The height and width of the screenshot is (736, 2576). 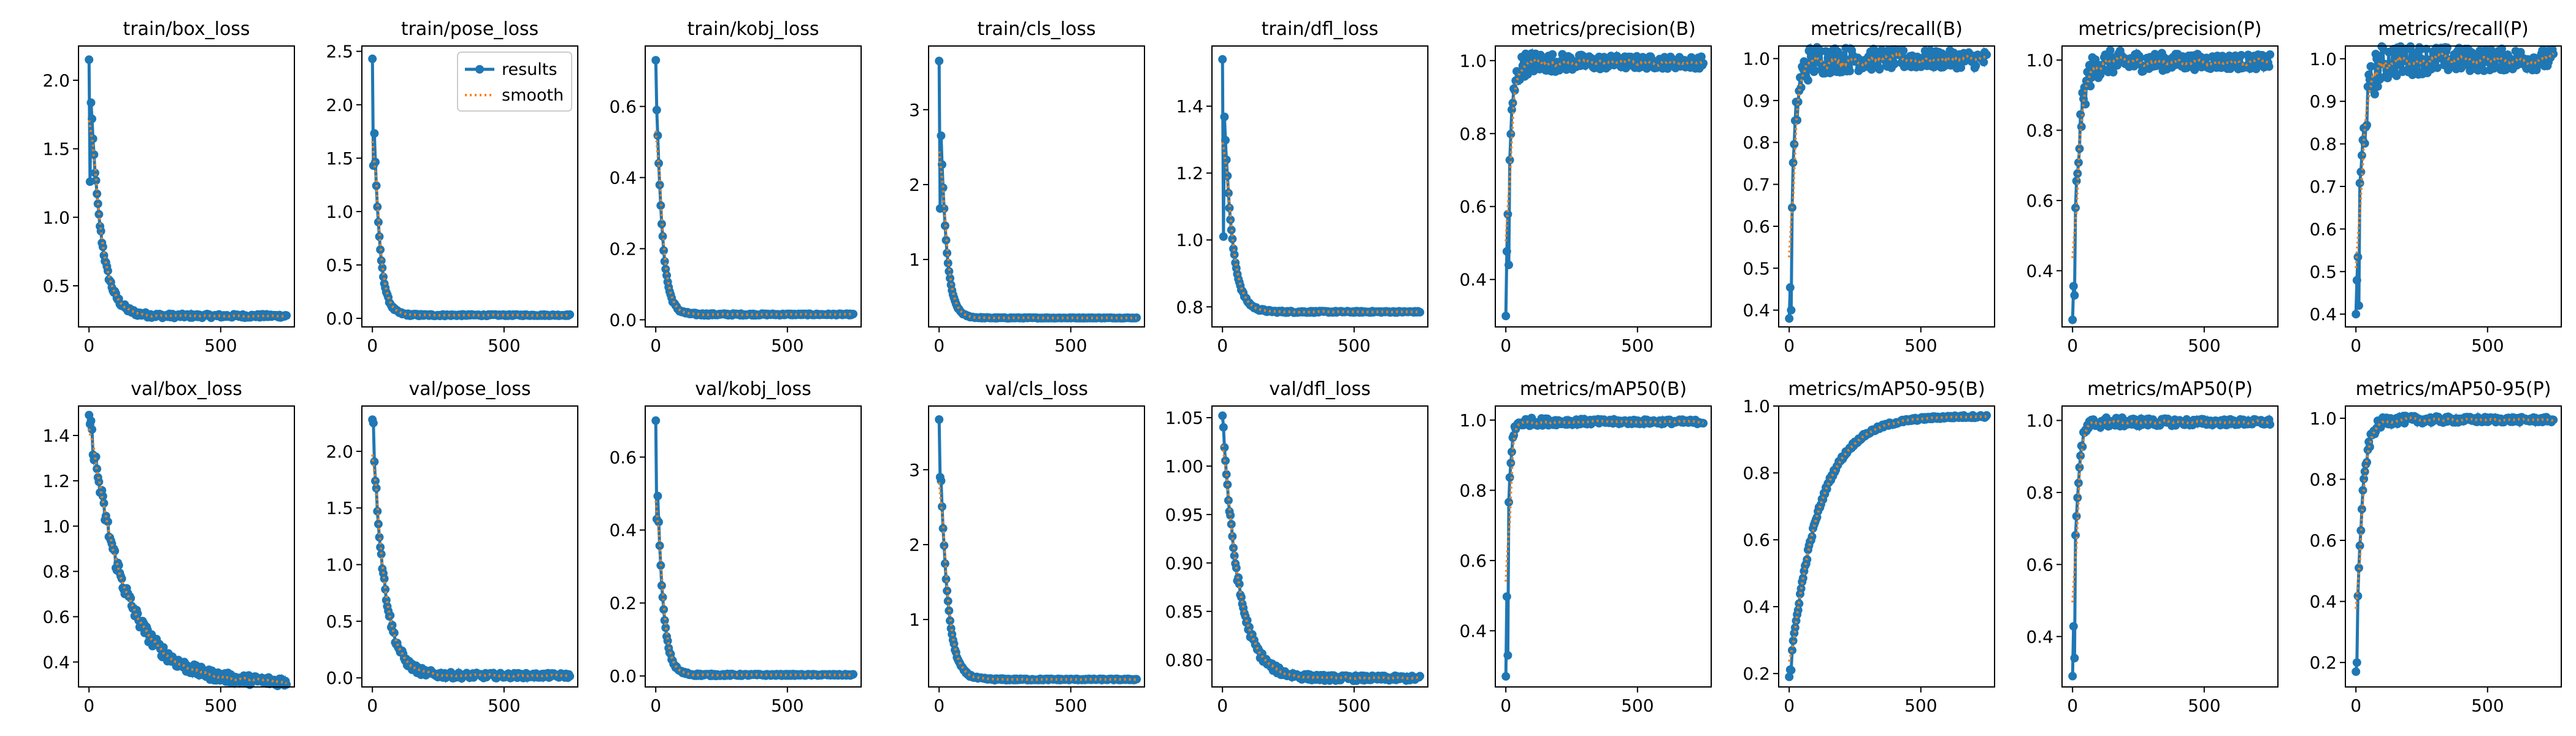 I want to click on chart-panel: val/cls_loss 0 500 1 2 3, so click(x=1027, y=547).